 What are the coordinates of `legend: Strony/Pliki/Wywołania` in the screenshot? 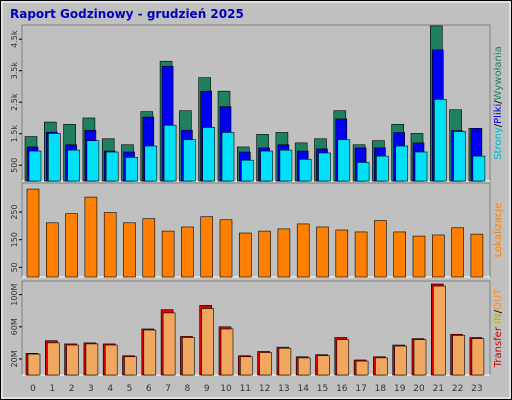 It's located at (498, 103).